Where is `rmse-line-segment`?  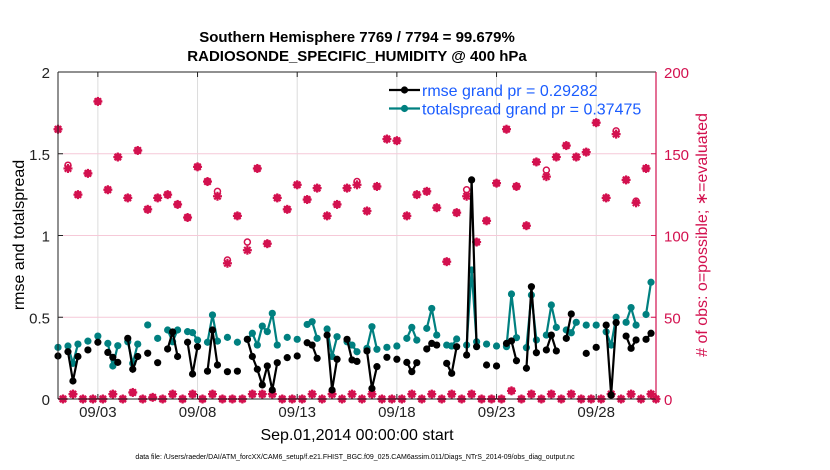
rmse-line-segment is located at coordinates (451, 361).